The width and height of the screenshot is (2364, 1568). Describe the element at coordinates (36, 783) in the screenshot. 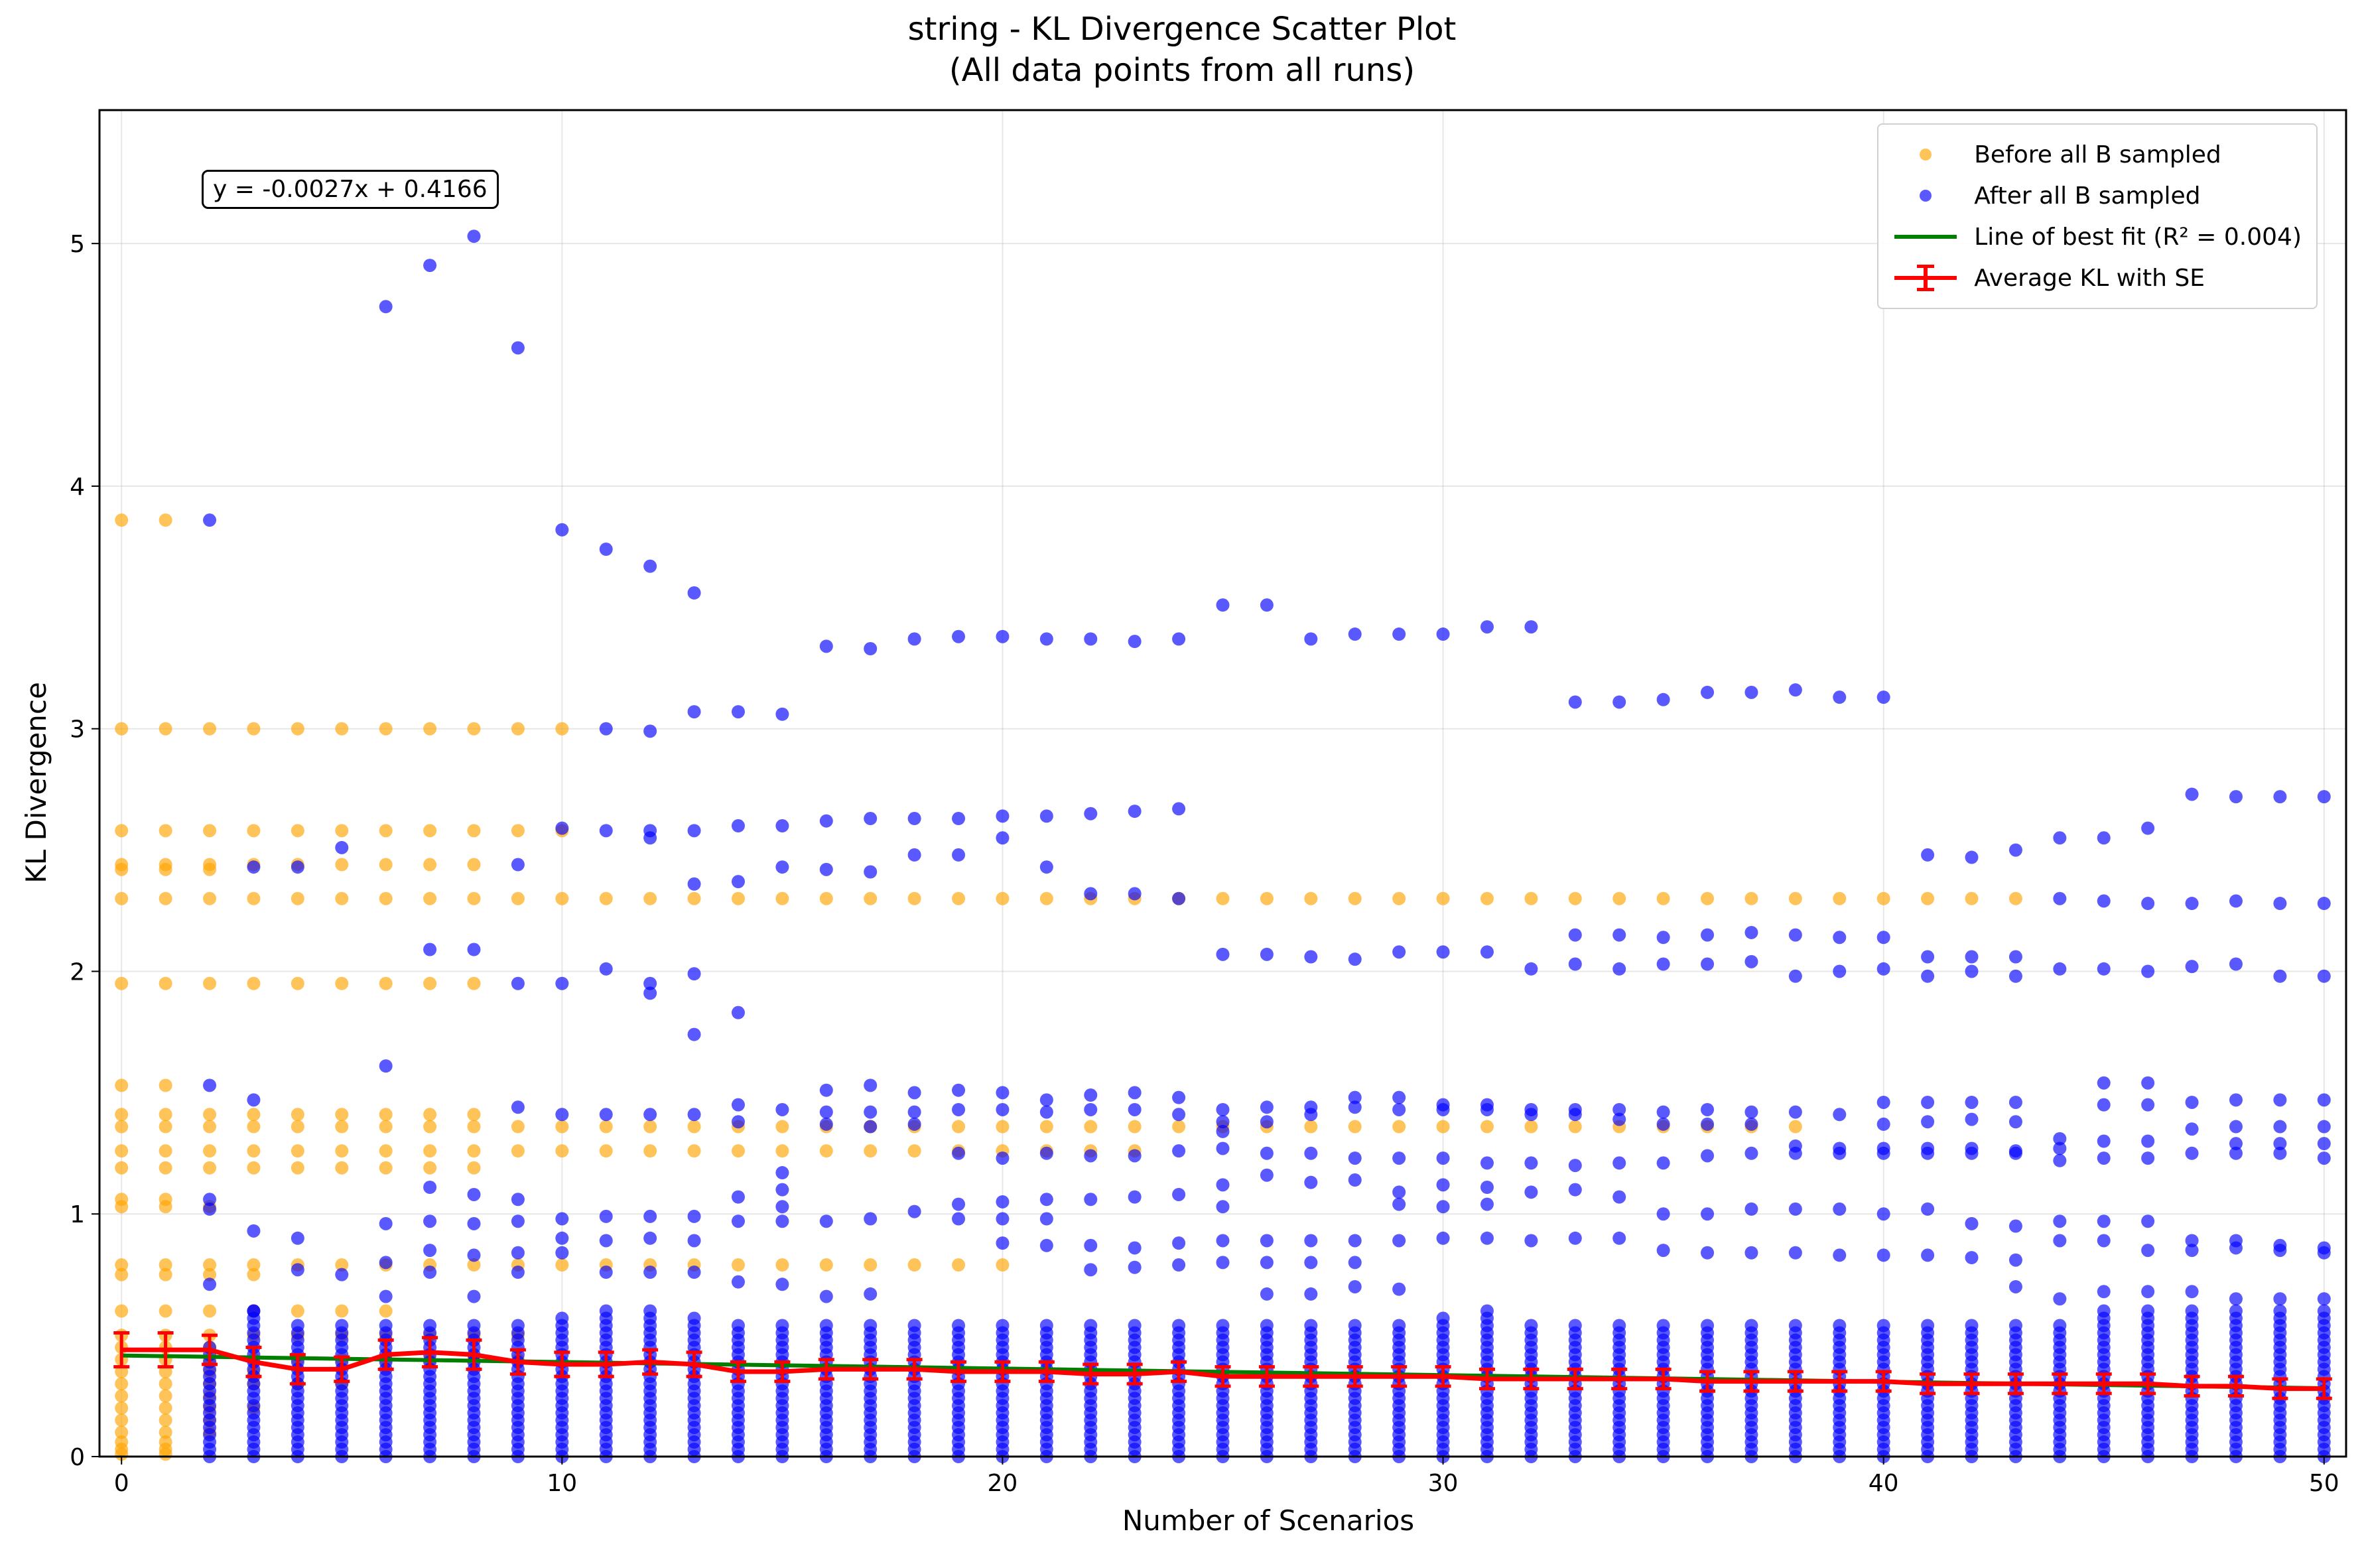

I see `y-axis-label: KL Divergence` at that location.